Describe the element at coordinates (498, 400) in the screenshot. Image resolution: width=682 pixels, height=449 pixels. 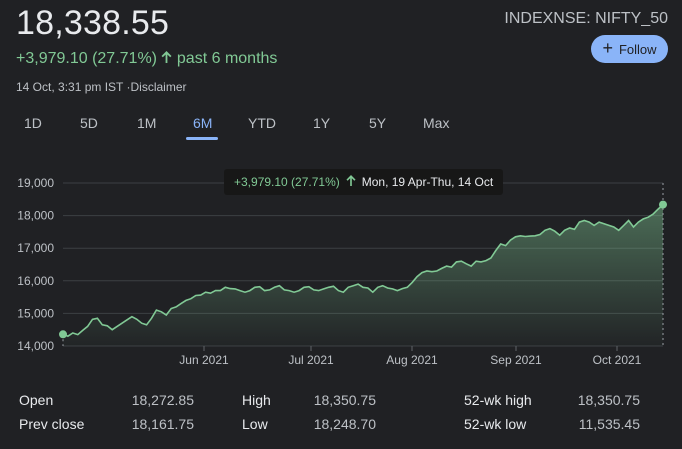
I see `stat-label-52wk-high: 52-wk high` at that location.